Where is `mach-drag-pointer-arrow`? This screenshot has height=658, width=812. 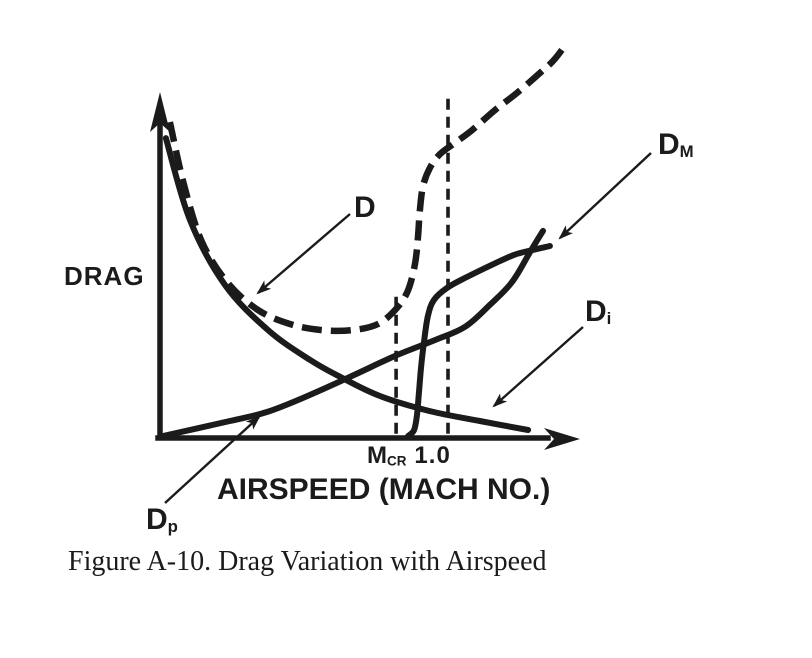
mach-drag-pointer-arrow is located at coordinates (605, 196).